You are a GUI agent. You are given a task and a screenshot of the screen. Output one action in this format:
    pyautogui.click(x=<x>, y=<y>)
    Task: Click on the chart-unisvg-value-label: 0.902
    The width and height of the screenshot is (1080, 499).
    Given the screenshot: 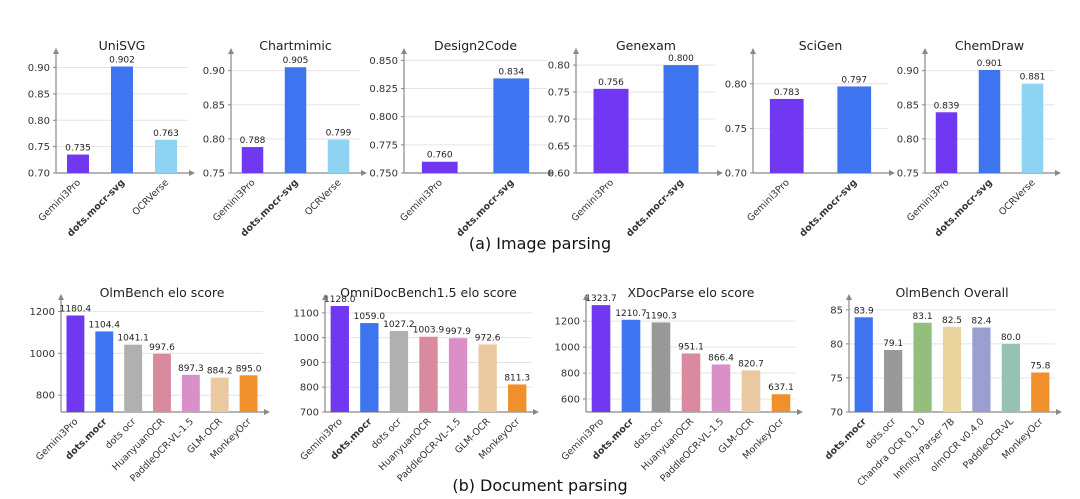 What is the action you would take?
    pyautogui.click(x=122, y=60)
    